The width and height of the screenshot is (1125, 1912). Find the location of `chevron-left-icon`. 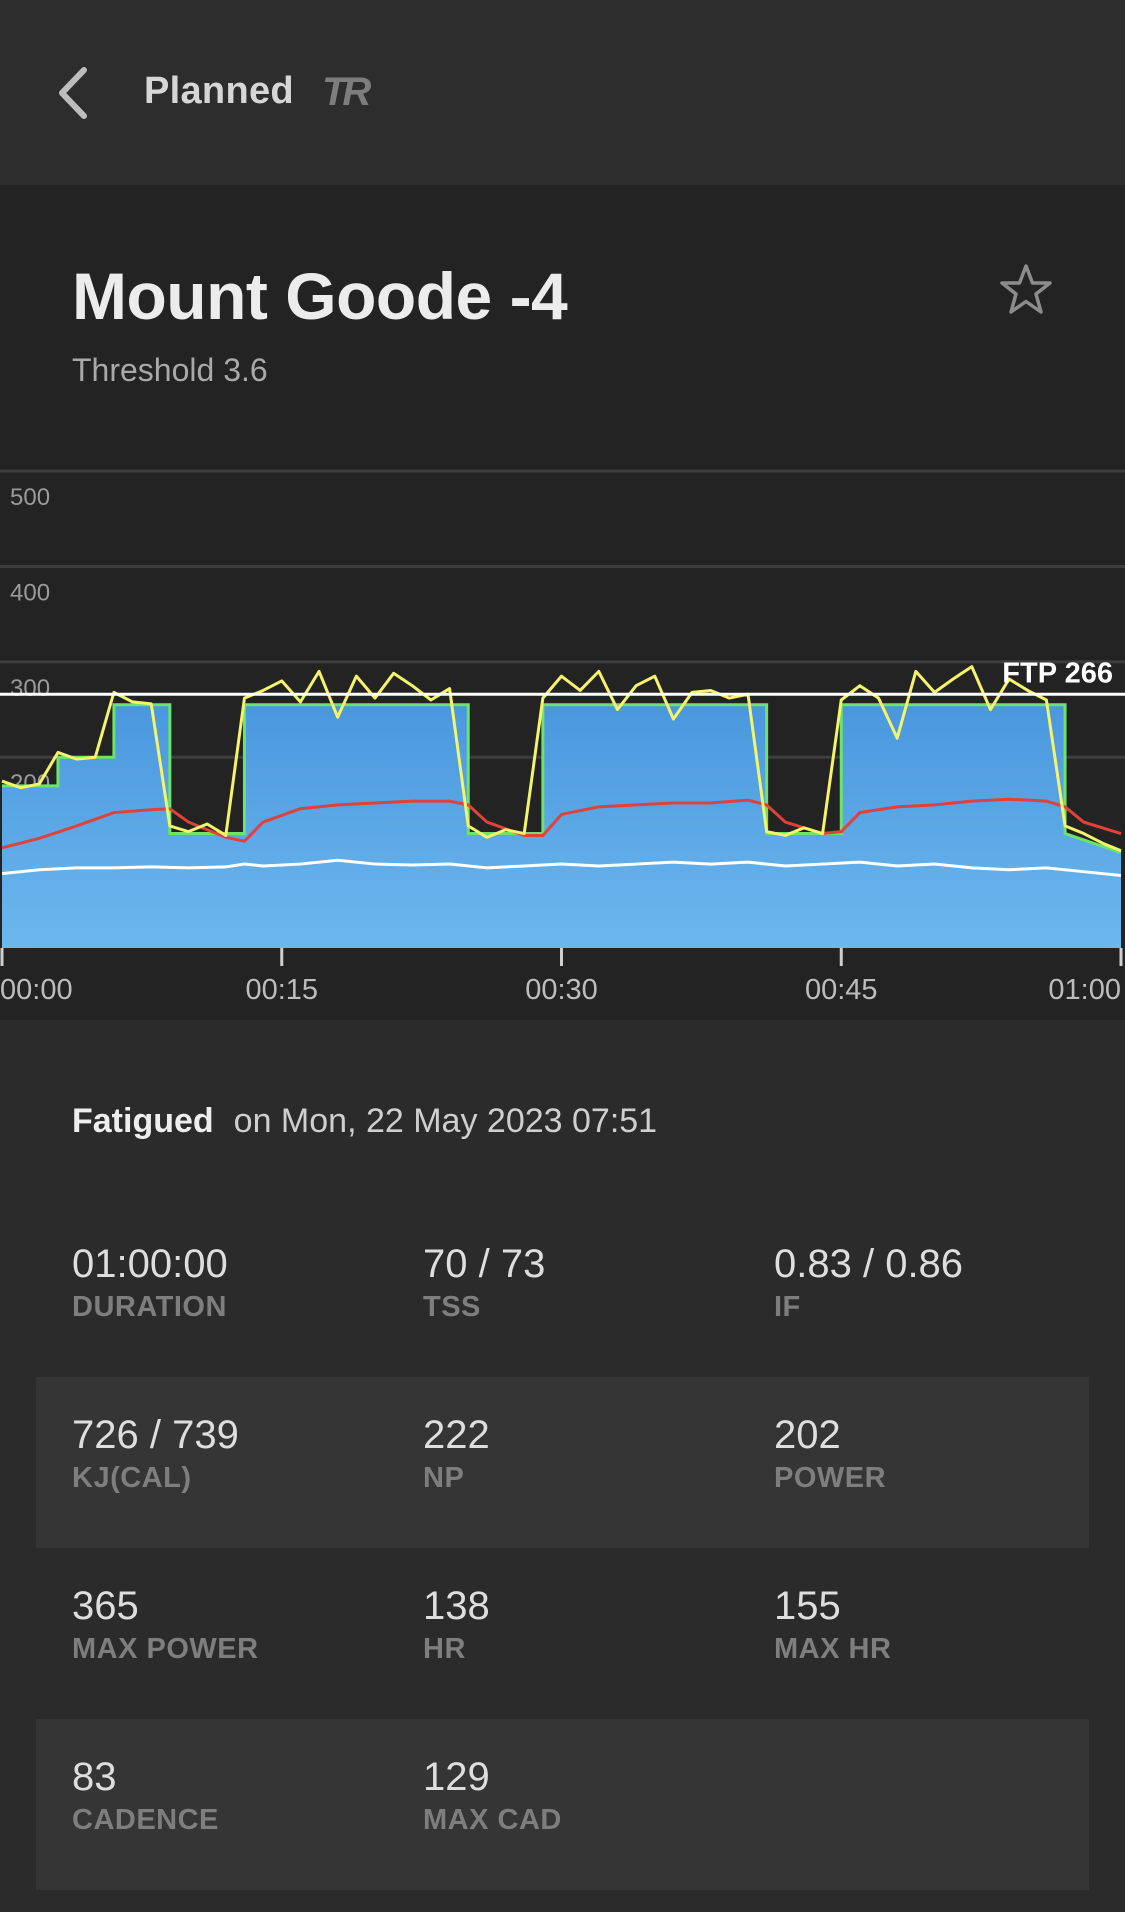

chevron-left-icon is located at coordinates (73, 93).